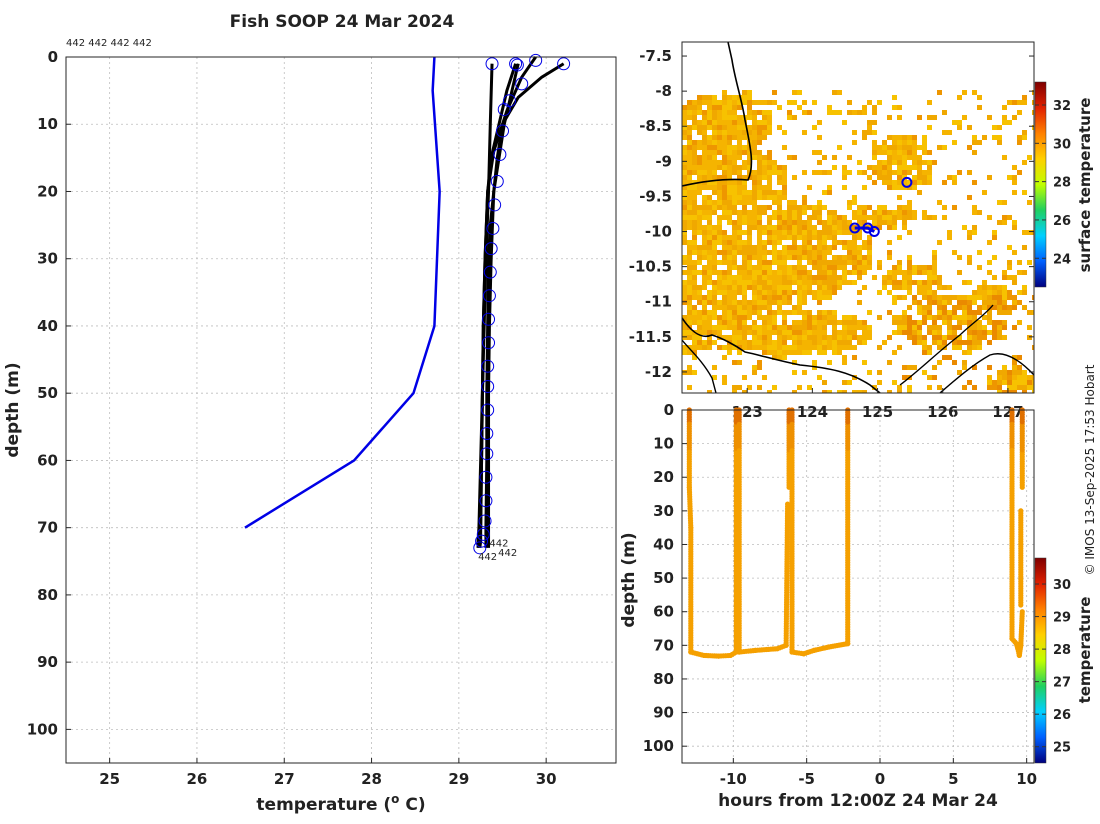 This screenshot has height=824, width=1100. I want to click on depth-time-y-tick-label: 0, so click(669, 410).